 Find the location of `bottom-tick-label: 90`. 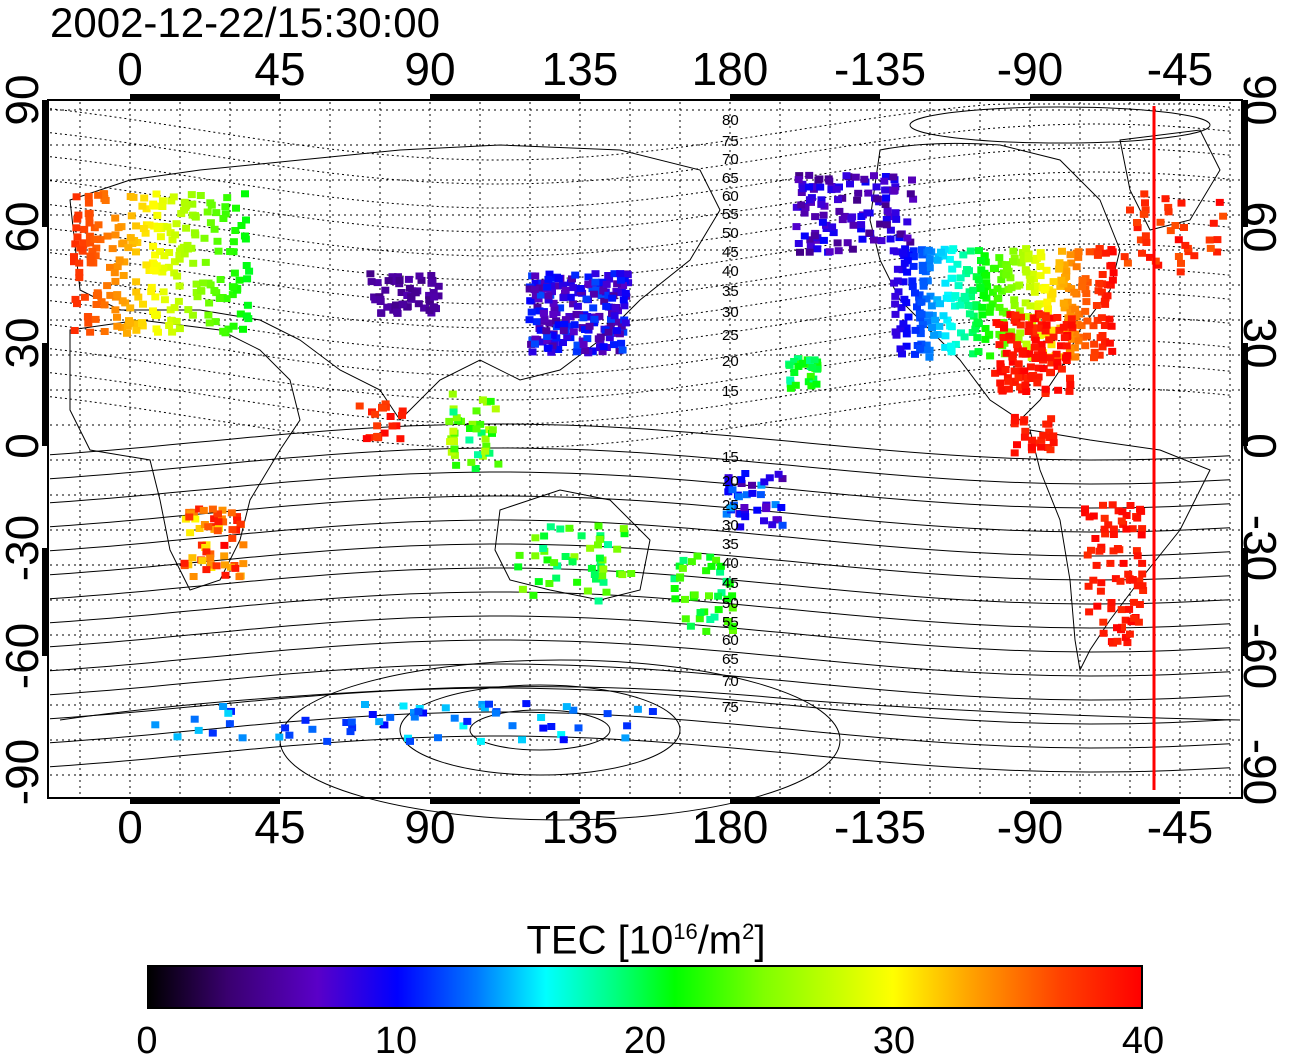

bottom-tick-label: 90 is located at coordinates (430, 827).